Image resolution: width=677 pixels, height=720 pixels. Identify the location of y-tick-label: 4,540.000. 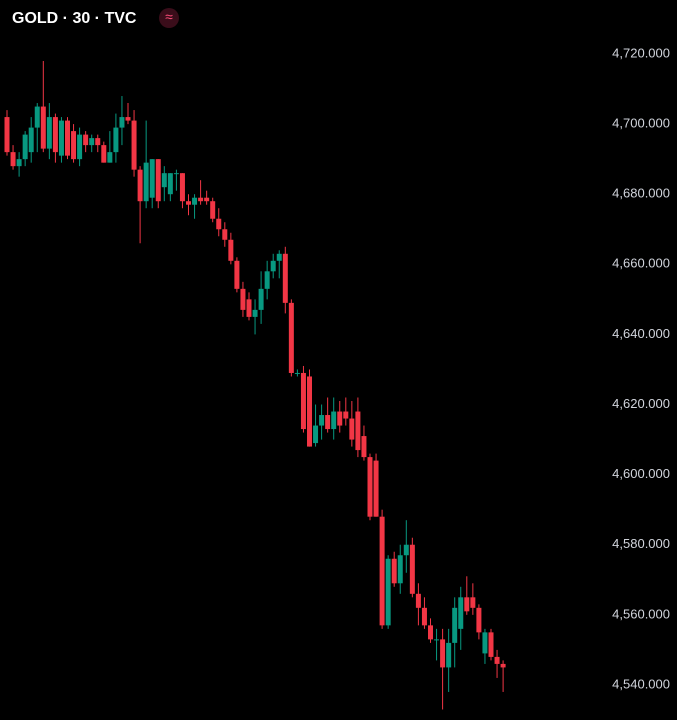
(641, 683).